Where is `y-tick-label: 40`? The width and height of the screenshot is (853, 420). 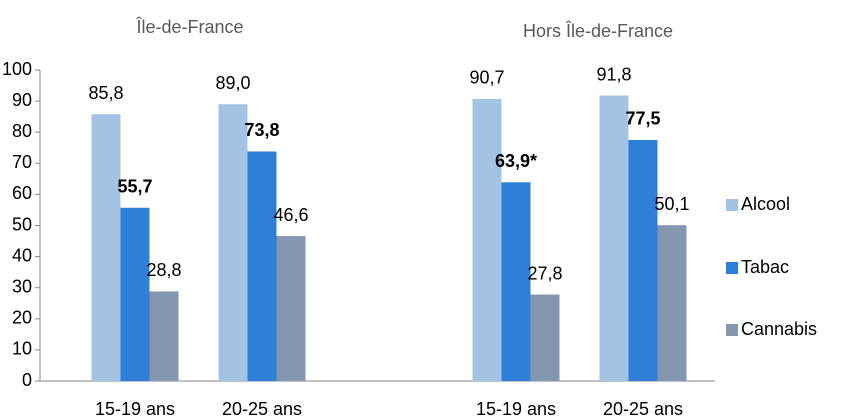 y-tick-label: 40 is located at coordinates (22, 255).